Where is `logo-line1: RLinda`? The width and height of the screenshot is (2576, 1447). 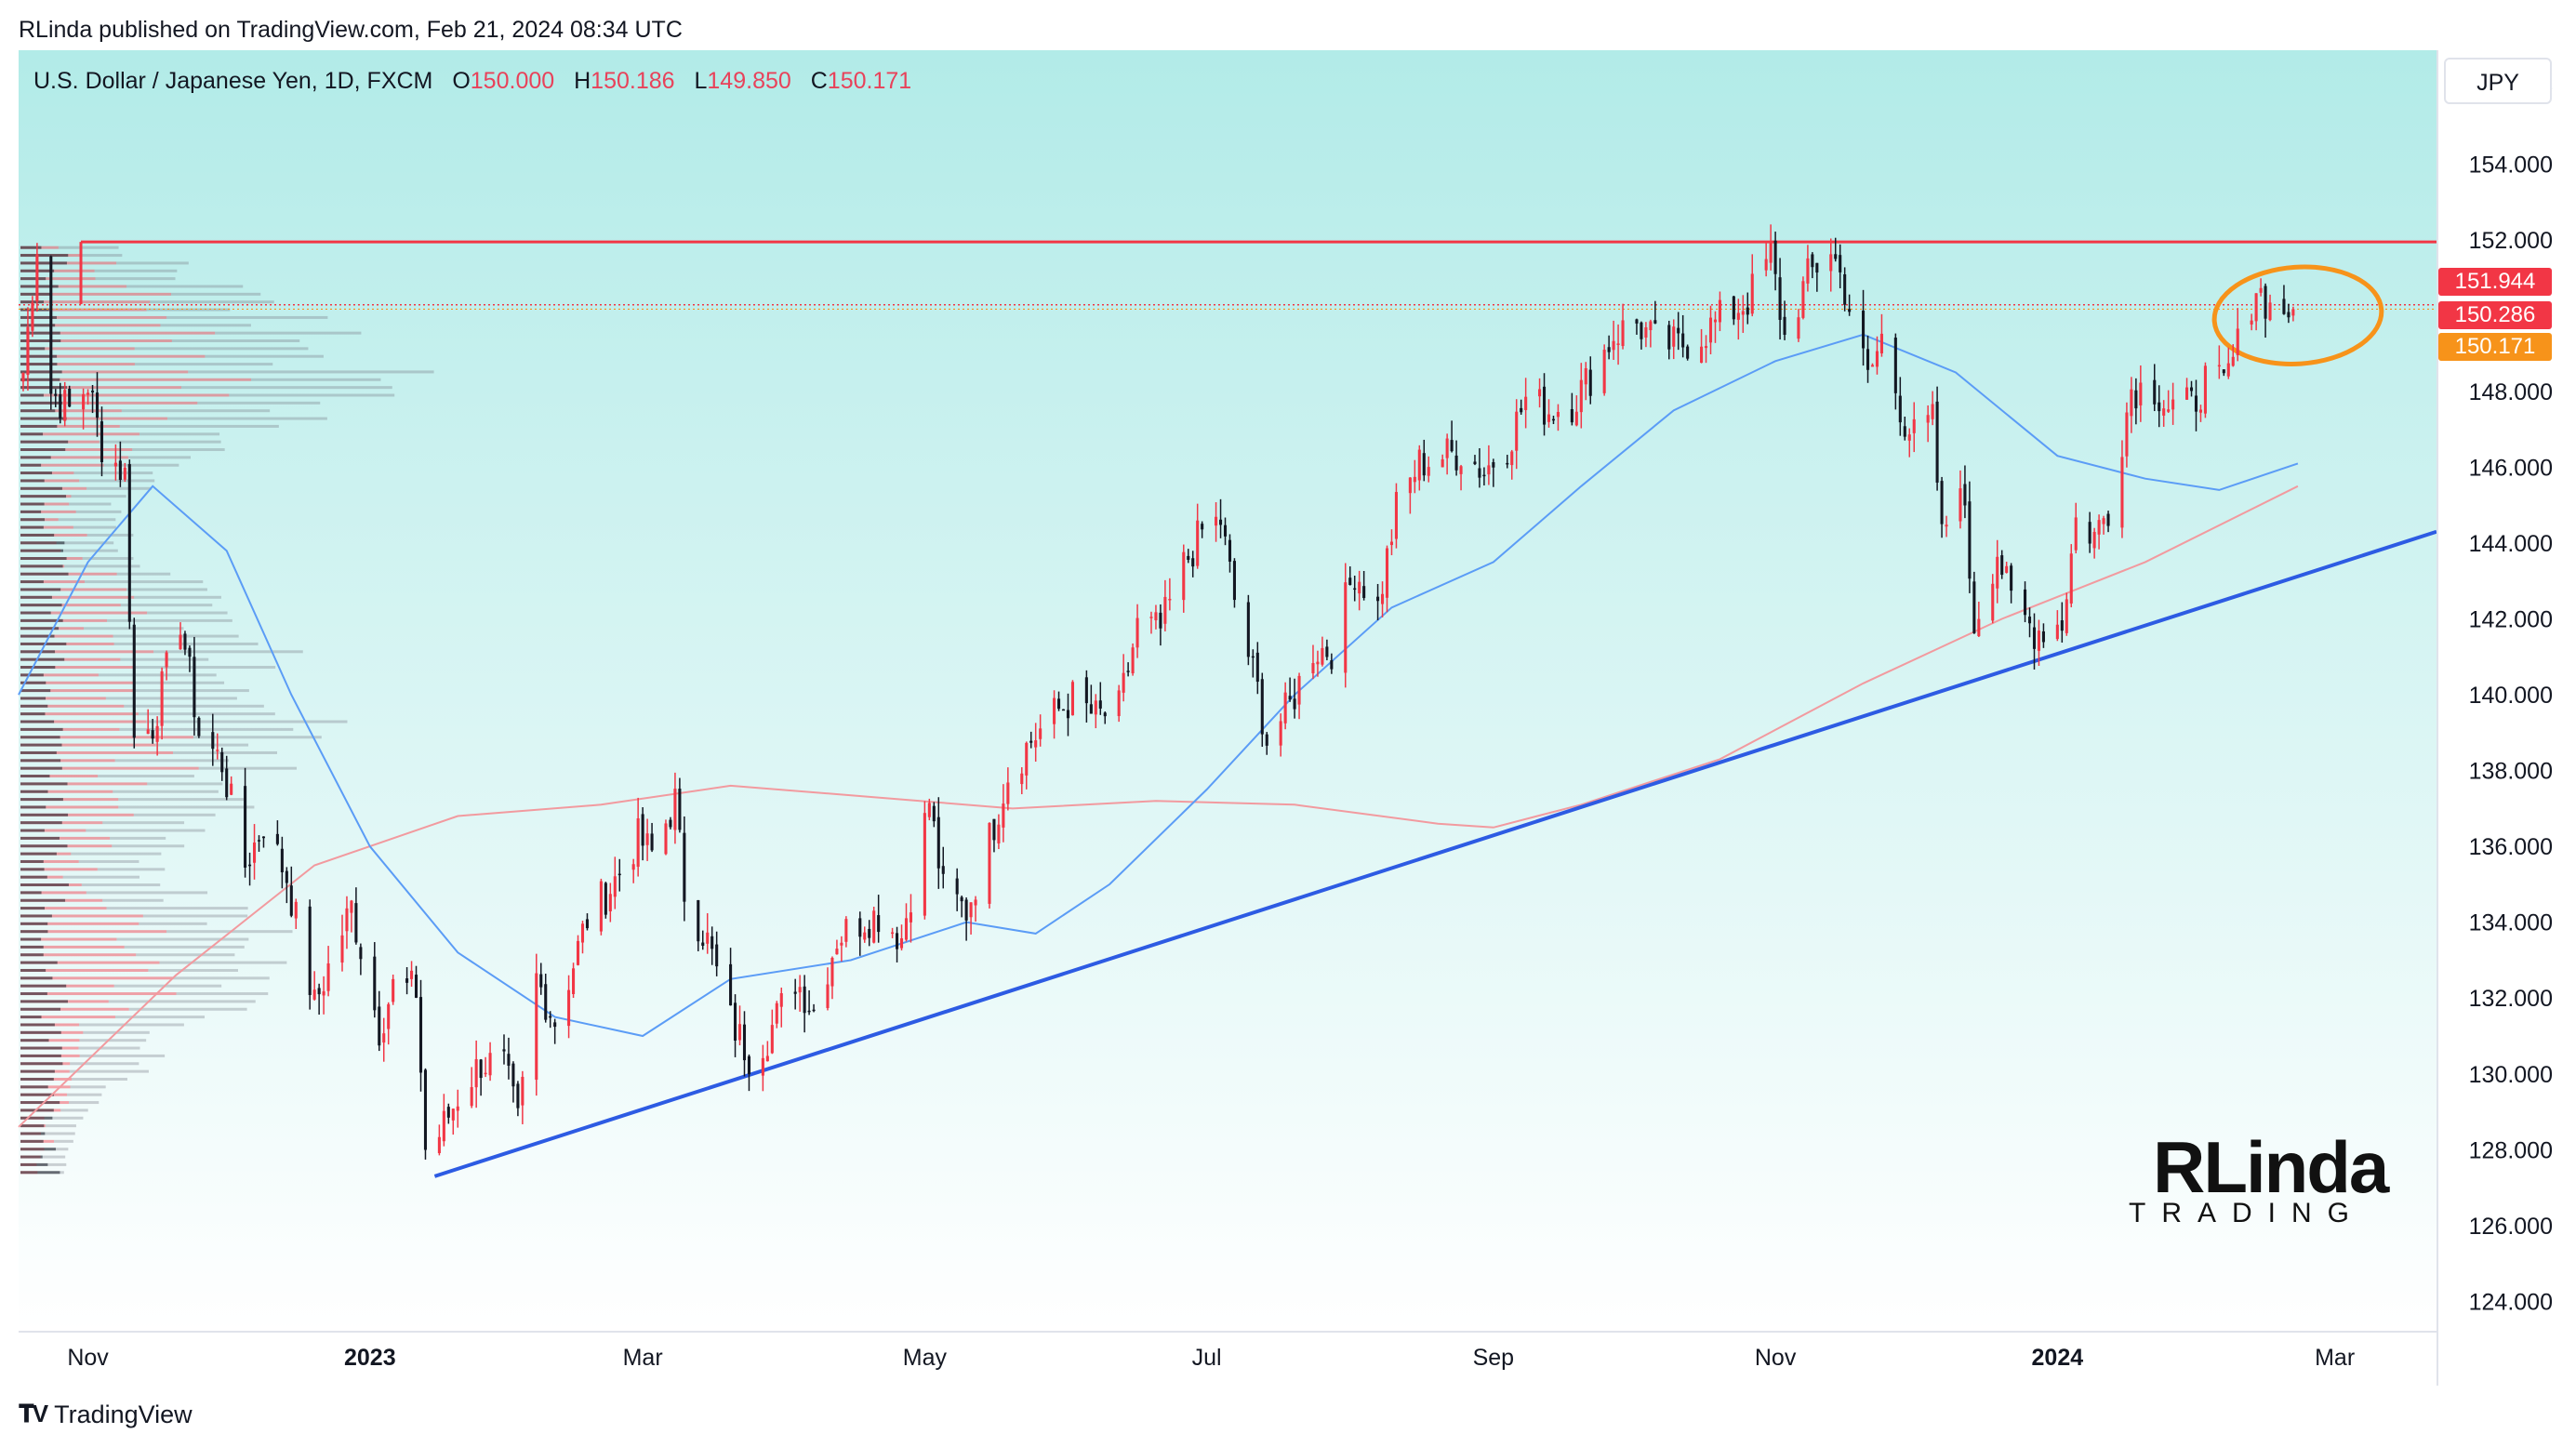
logo-line1: RLinda is located at coordinates (2271, 1167).